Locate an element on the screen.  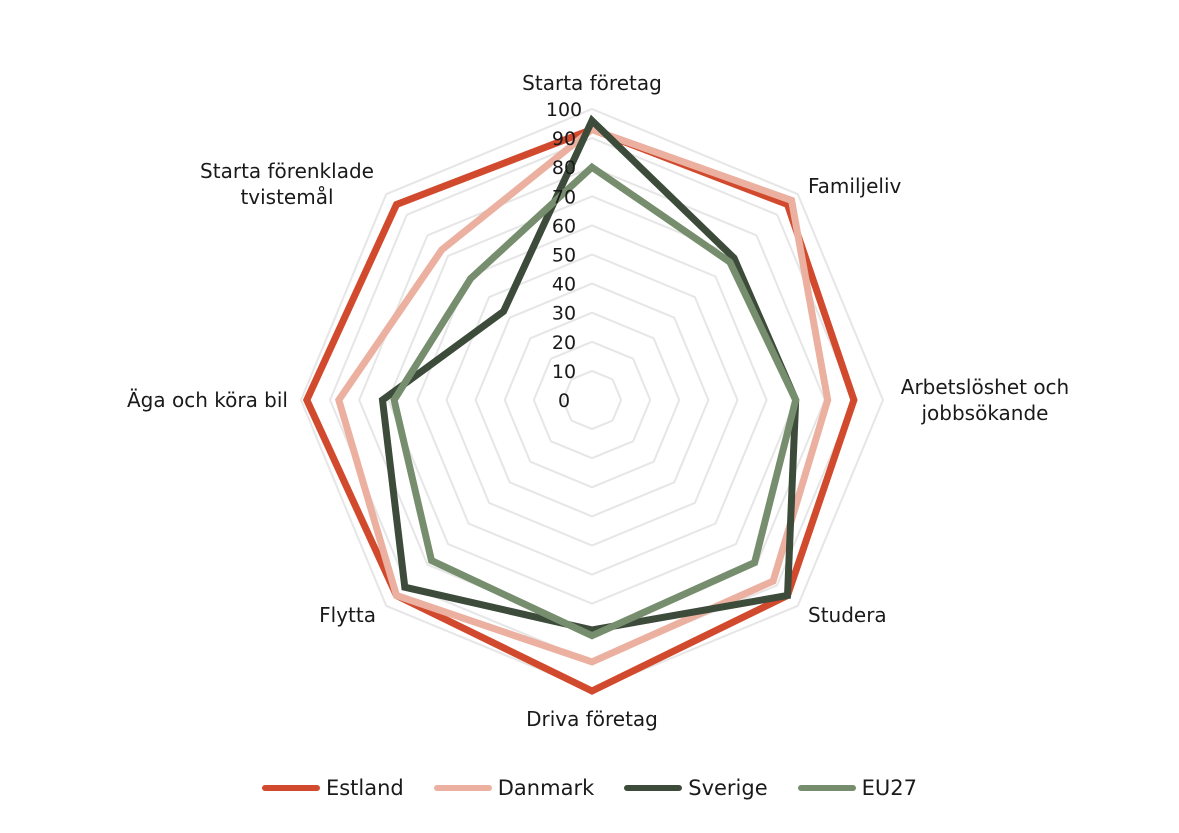
legend-label: Estland is located at coordinates (364, 788).